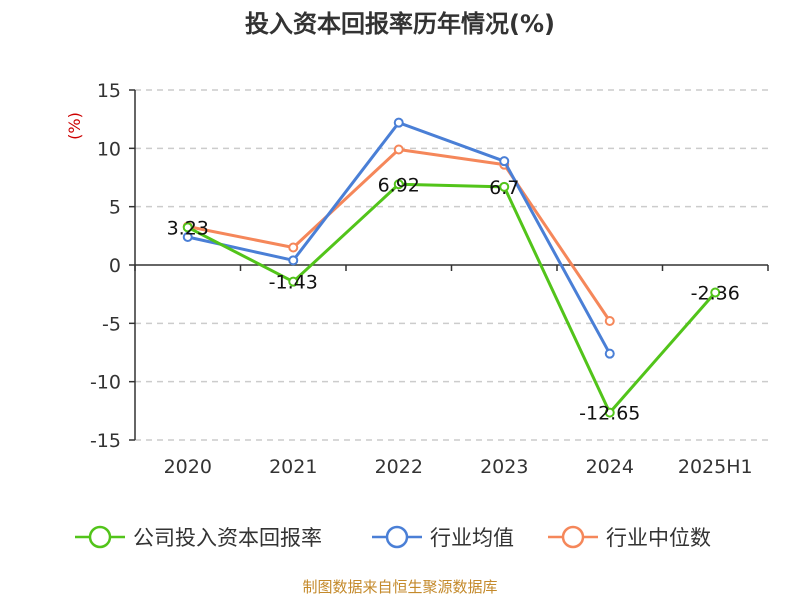  Describe the element at coordinates (109, 91) in the screenshot. I see `y-tick-label: 15` at that location.